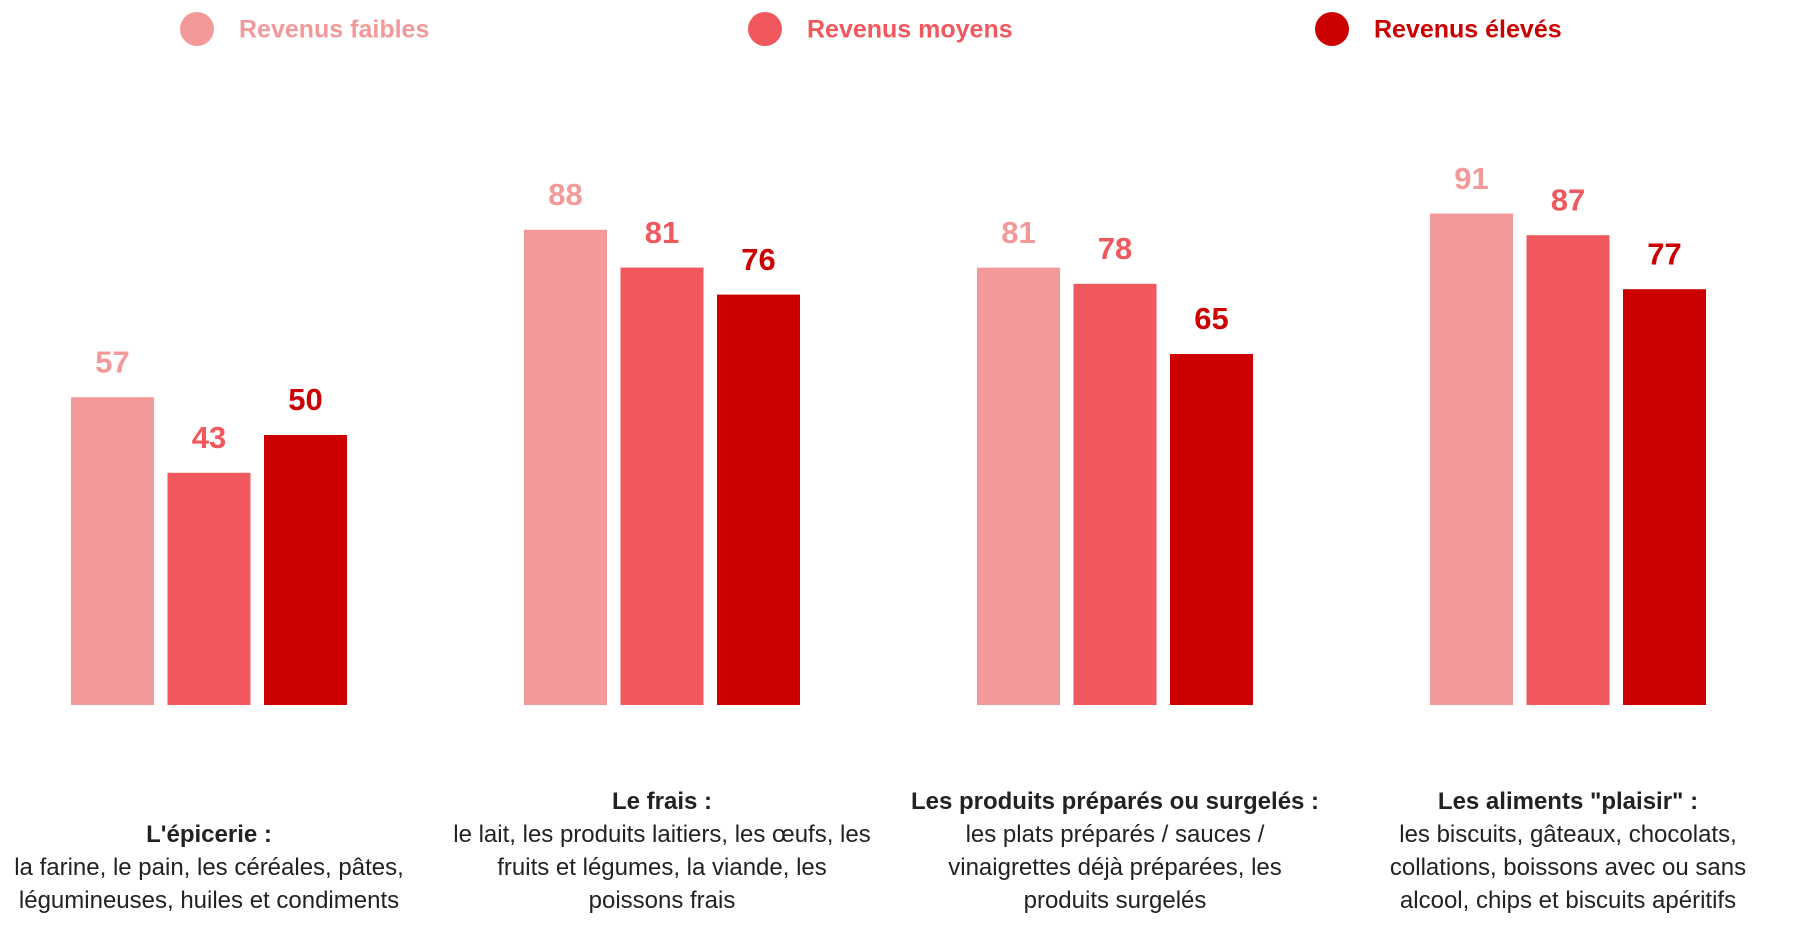 Image resolution: width=1797 pixels, height=929 pixels. What do you see at coordinates (334, 30) in the screenshot?
I see `legend-label: Revenus faibles` at bounding box center [334, 30].